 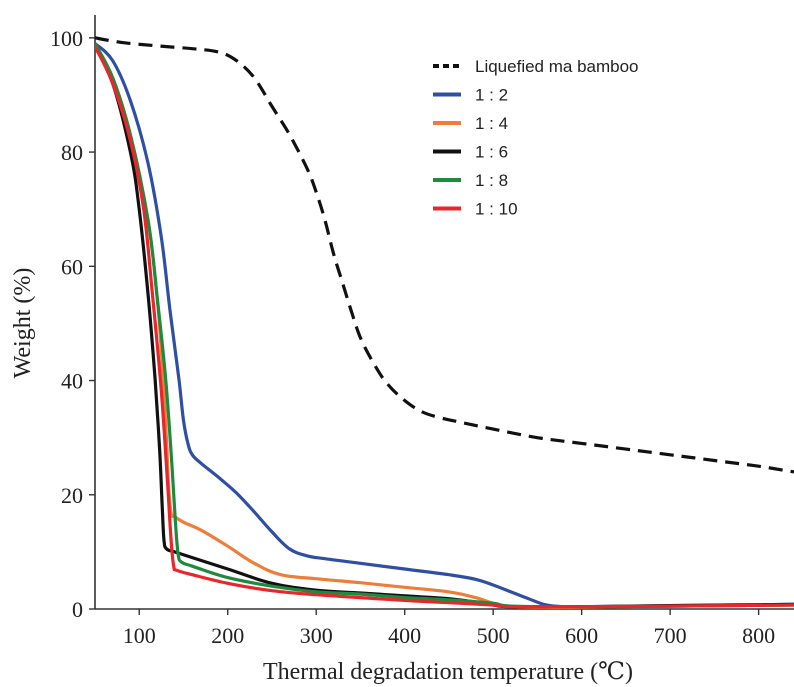 What do you see at coordinates (491, 95) in the screenshot?
I see `legend-label: 1 : 2` at bounding box center [491, 95].